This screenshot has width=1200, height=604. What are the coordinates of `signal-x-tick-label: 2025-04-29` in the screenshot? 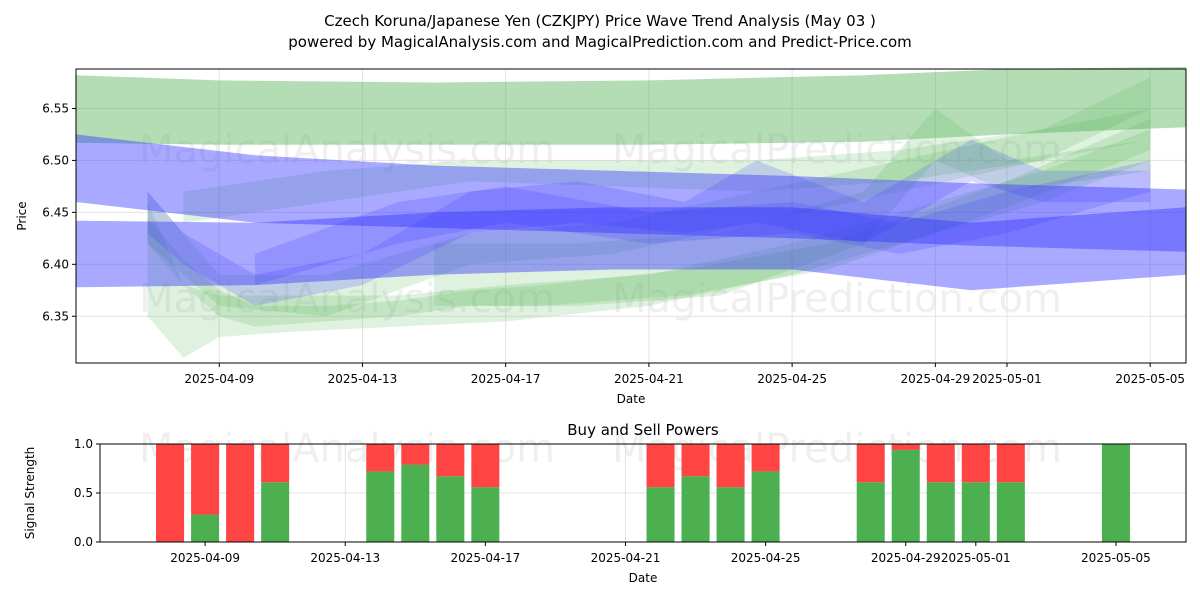 It's located at (906, 558).